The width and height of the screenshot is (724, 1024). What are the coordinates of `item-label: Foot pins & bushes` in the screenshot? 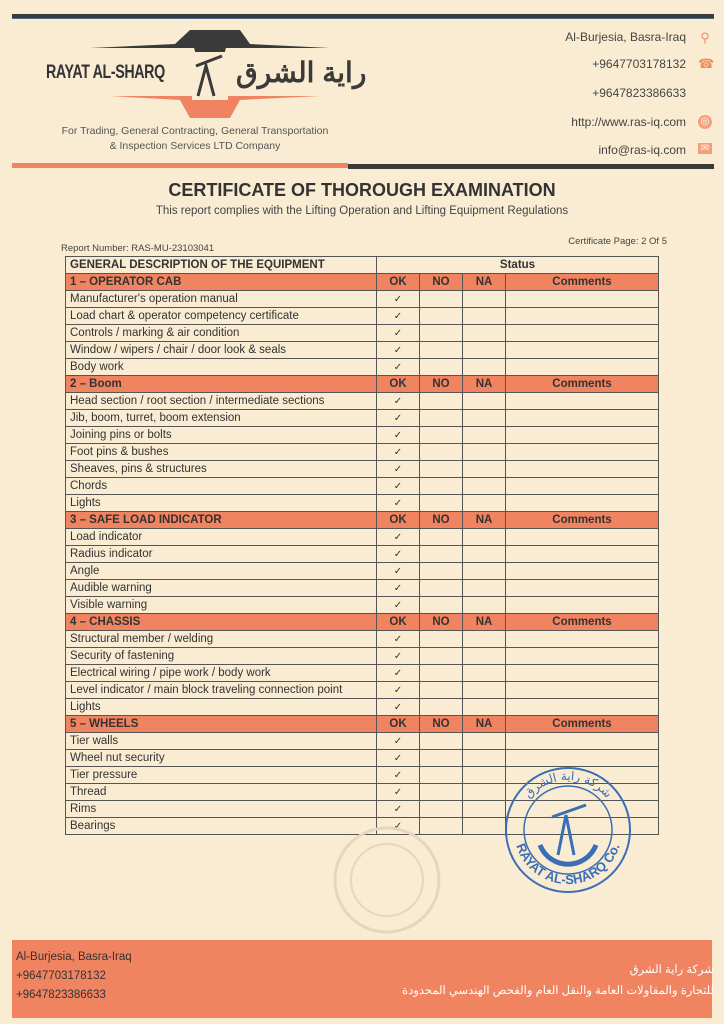 It's located at (221, 452).